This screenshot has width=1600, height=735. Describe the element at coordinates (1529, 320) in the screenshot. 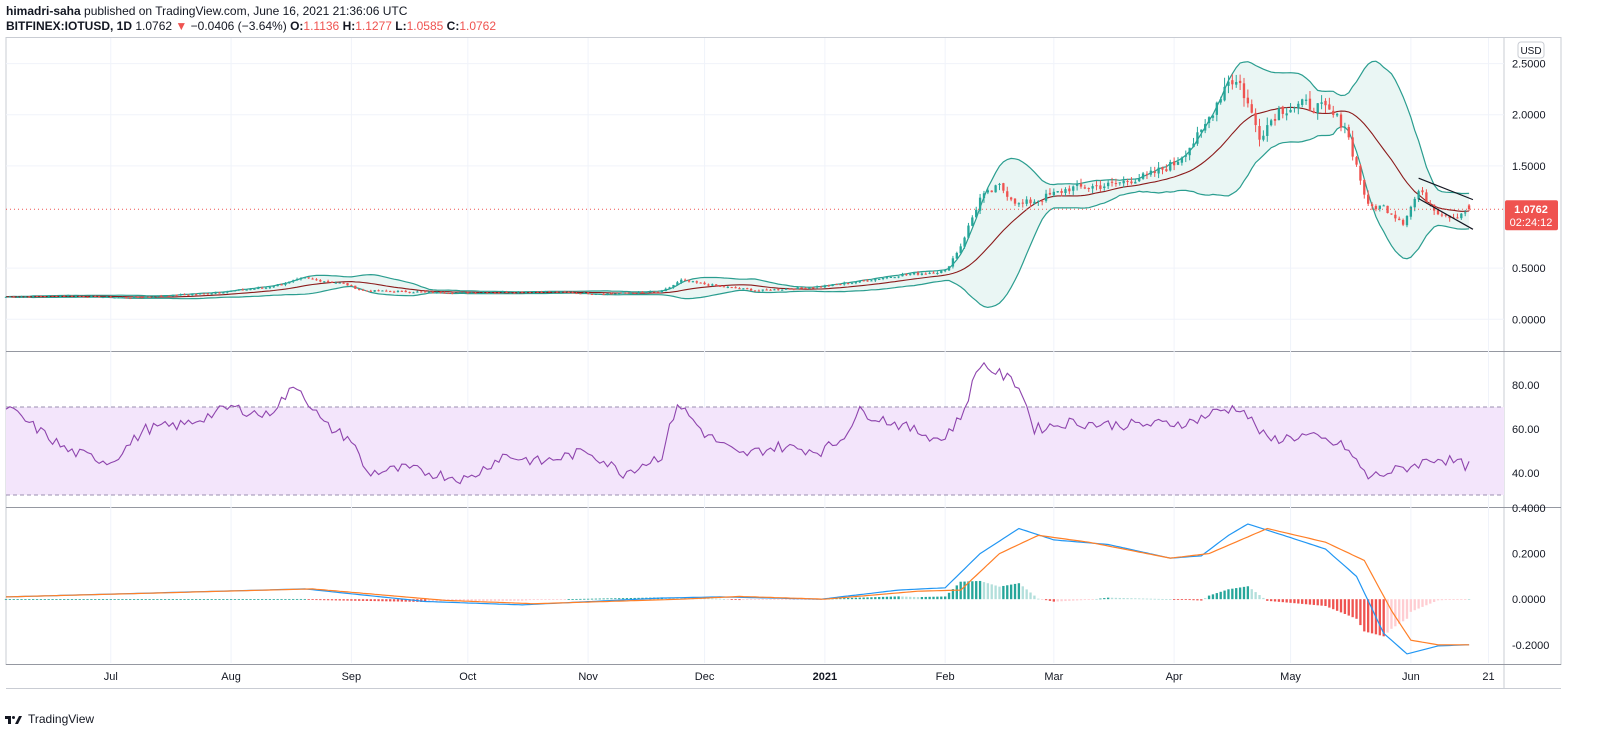

I see `price-tick-label-5: 0.0000` at that location.